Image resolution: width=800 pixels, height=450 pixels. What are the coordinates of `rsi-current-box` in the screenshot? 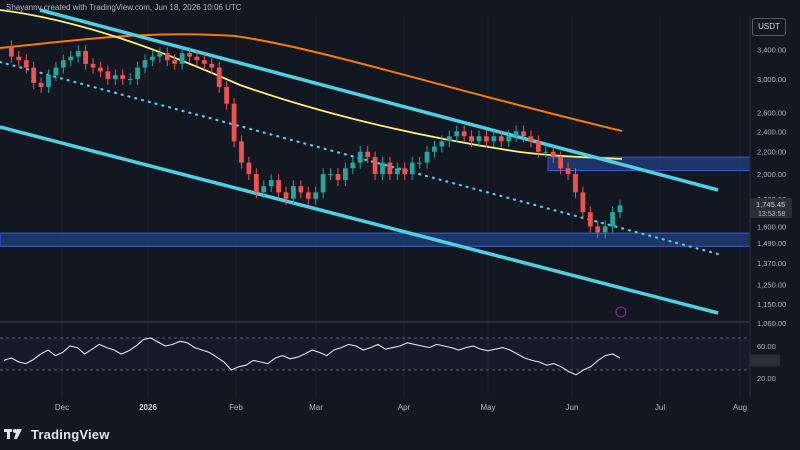 It's located at (765, 360).